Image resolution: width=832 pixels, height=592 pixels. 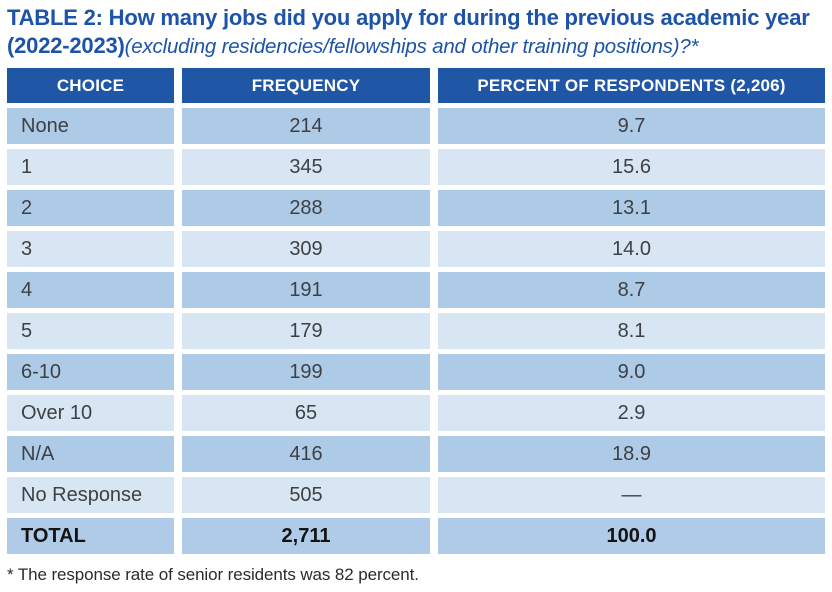 I want to click on frequency-cell: 214, so click(x=306, y=126).